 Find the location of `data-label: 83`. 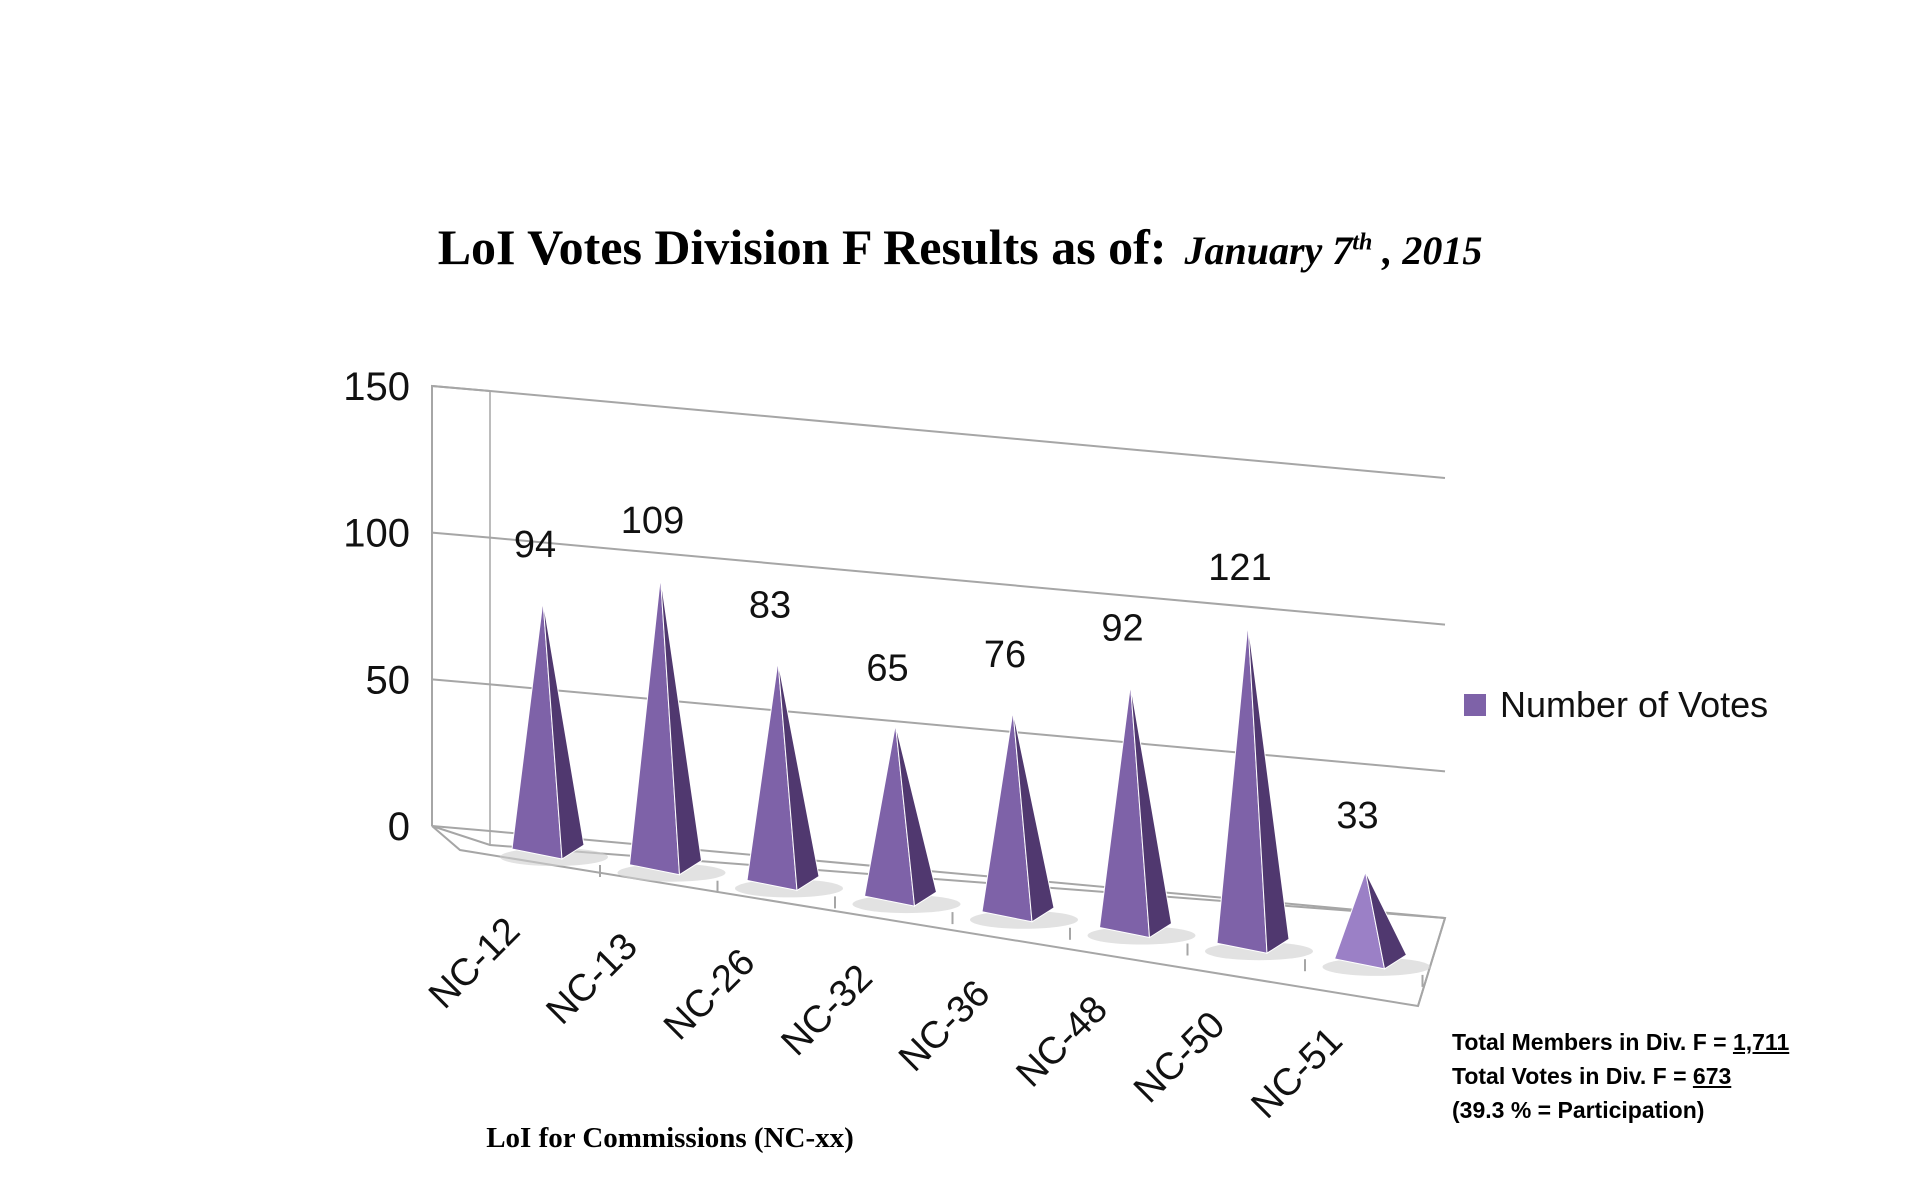

data-label: 83 is located at coordinates (770, 605).